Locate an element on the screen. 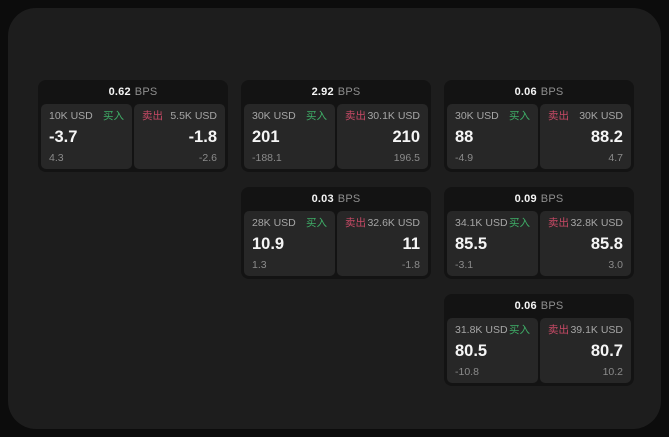 Image resolution: width=669 pixels, height=437 pixels. buy-panel: 28K USD 买入 10.9 1.3 is located at coordinates (289, 243).